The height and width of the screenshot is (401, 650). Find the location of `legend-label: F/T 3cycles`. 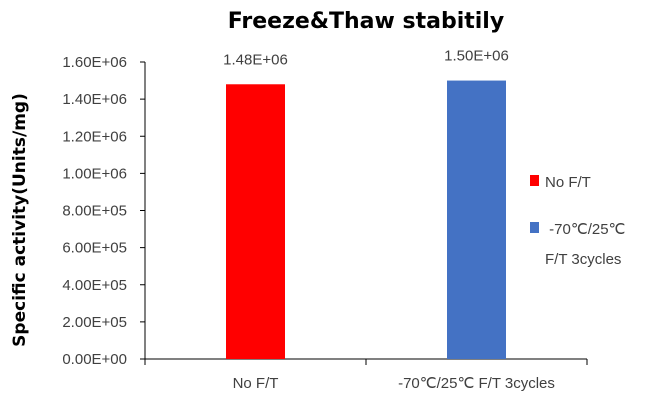

legend-label: F/T 3cycles is located at coordinates (583, 259).